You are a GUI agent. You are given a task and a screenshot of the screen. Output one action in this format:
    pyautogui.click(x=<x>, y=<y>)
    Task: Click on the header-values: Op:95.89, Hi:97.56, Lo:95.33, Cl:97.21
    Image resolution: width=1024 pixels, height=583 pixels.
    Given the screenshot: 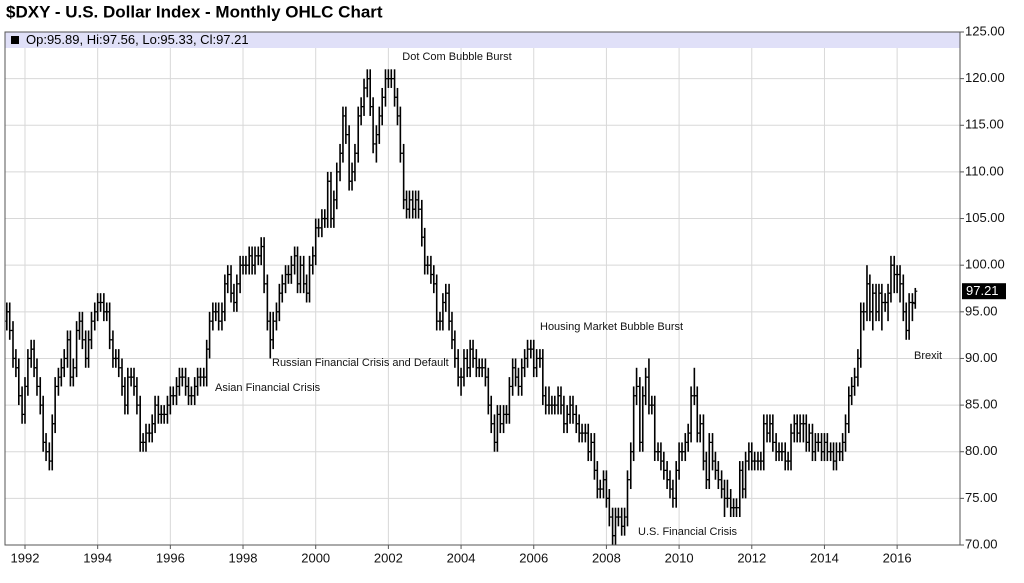 What is the action you would take?
    pyautogui.click(x=137, y=39)
    